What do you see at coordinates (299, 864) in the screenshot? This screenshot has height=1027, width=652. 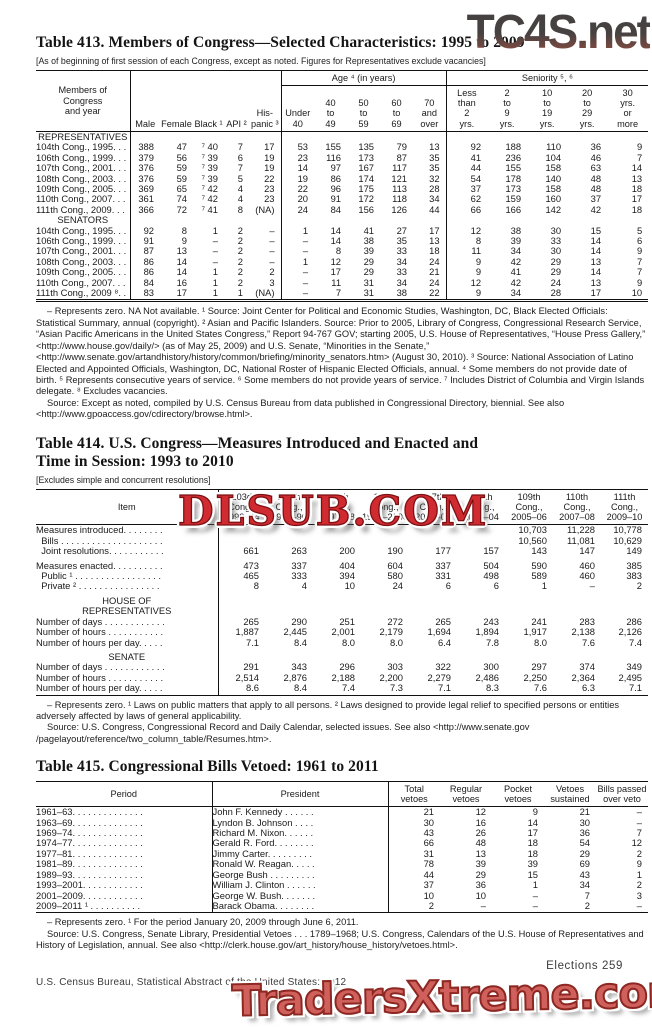 I see `cell: Ronald W. Reagan. . . . .` at bounding box center [299, 864].